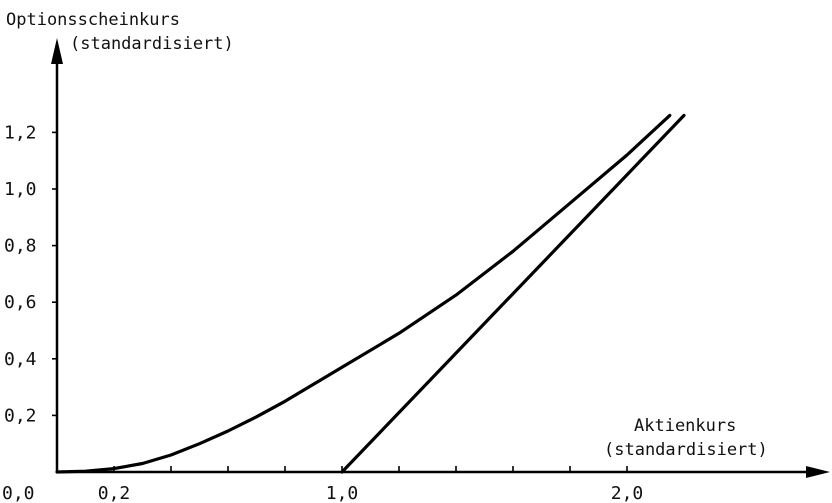 Image resolution: width=832 pixels, height=503 pixels. Describe the element at coordinates (686, 450) in the screenshot. I see `x-axis-label-line2: (standardisiert)` at that location.